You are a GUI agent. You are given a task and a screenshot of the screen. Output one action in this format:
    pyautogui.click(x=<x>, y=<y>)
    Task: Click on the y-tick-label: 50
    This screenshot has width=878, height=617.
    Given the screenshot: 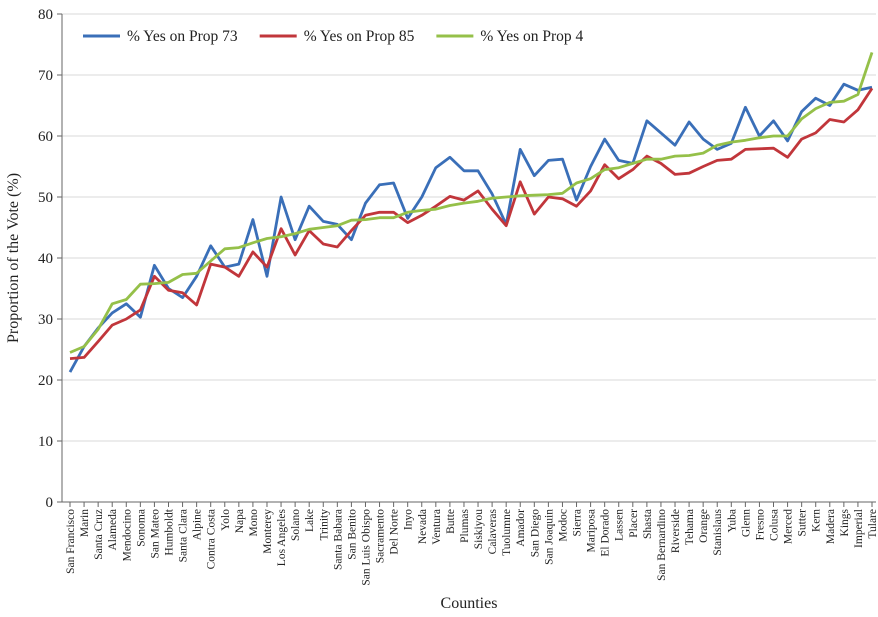 What is the action you would take?
    pyautogui.click(x=45, y=198)
    